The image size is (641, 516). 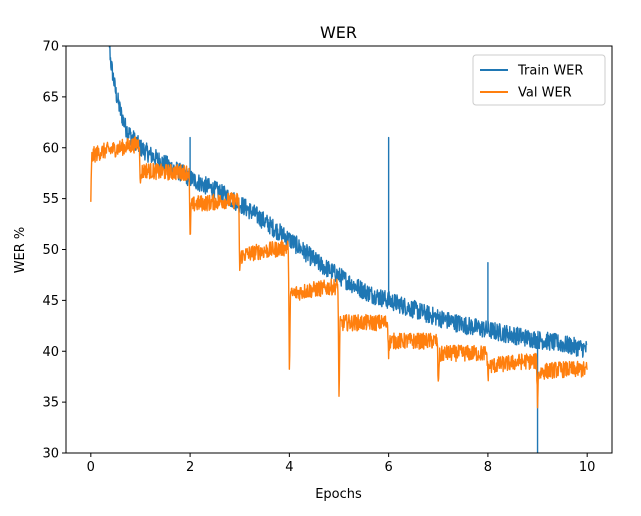 What do you see at coordinates (338, 32) in the screenshot?
I see `chart-title: WER` at bounding box center [338, 32].